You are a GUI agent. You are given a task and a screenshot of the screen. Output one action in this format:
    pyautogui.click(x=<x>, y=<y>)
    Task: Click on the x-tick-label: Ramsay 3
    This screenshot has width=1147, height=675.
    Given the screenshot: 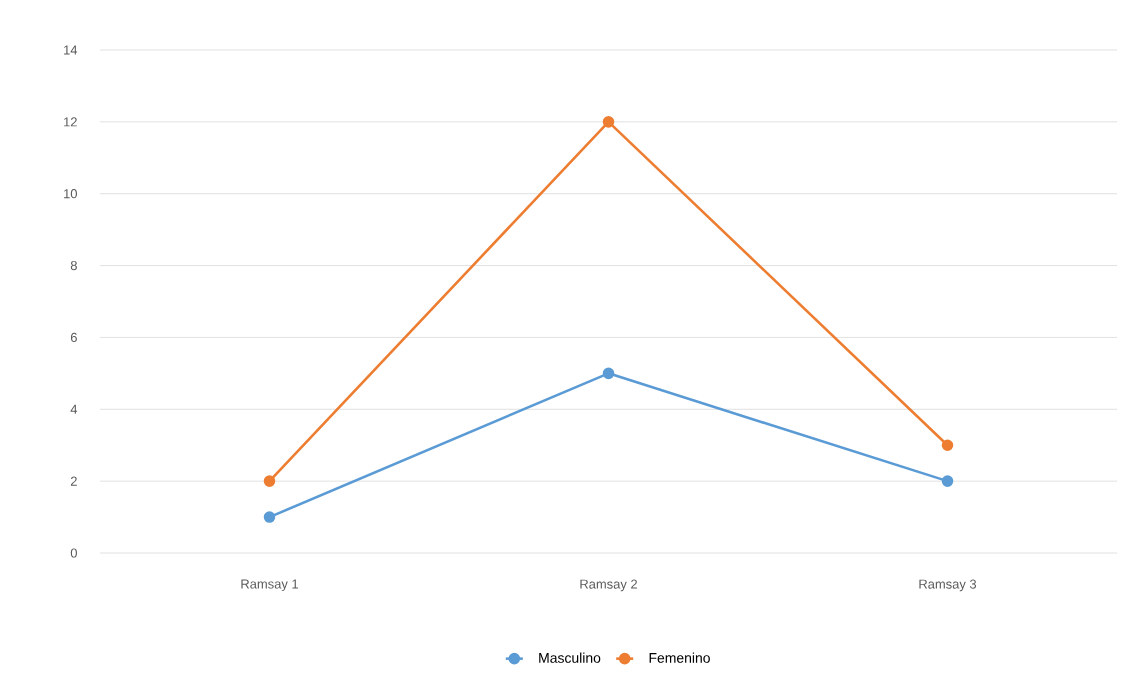 What is the action you would take?
    pyautogui.click(x=948, y=585)
    